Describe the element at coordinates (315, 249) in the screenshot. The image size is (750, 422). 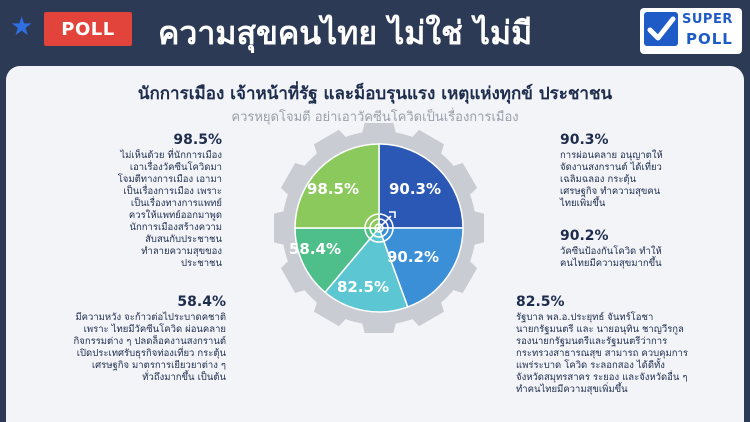
I see `slice-label: 58.4%` at that location.